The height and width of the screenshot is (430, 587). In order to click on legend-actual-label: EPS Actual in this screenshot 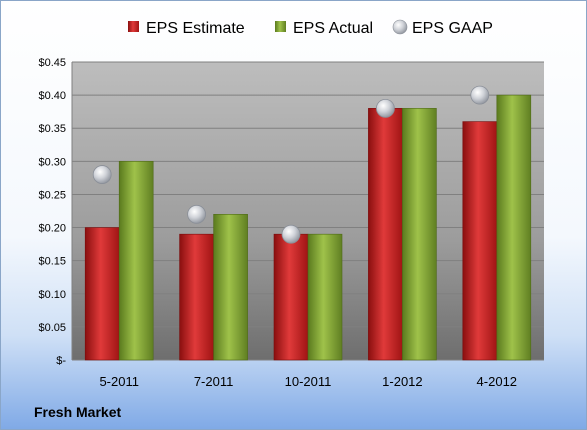, I will do `click(333, 28)`.